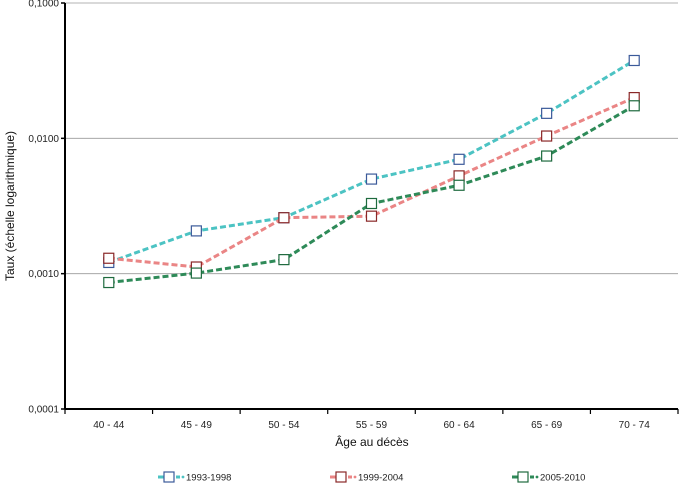 This screenshot has height=485, width=680. I want to click on y-tick-label: 0,0001, so click(43, 410).